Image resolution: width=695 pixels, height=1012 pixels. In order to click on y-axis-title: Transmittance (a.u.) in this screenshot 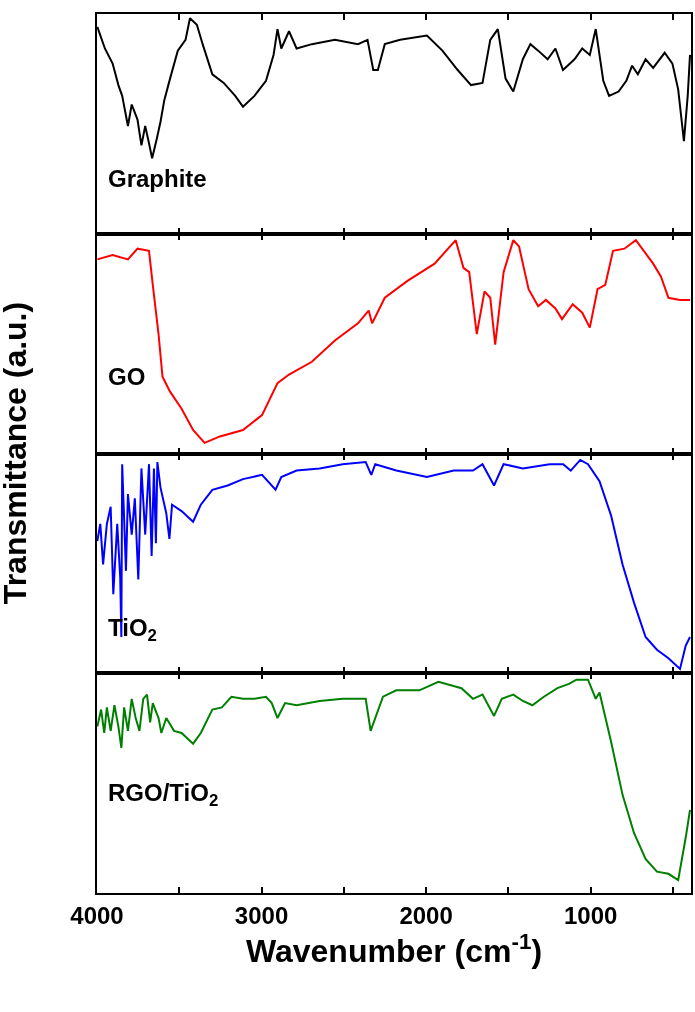, I will do `click(17, 453)`.